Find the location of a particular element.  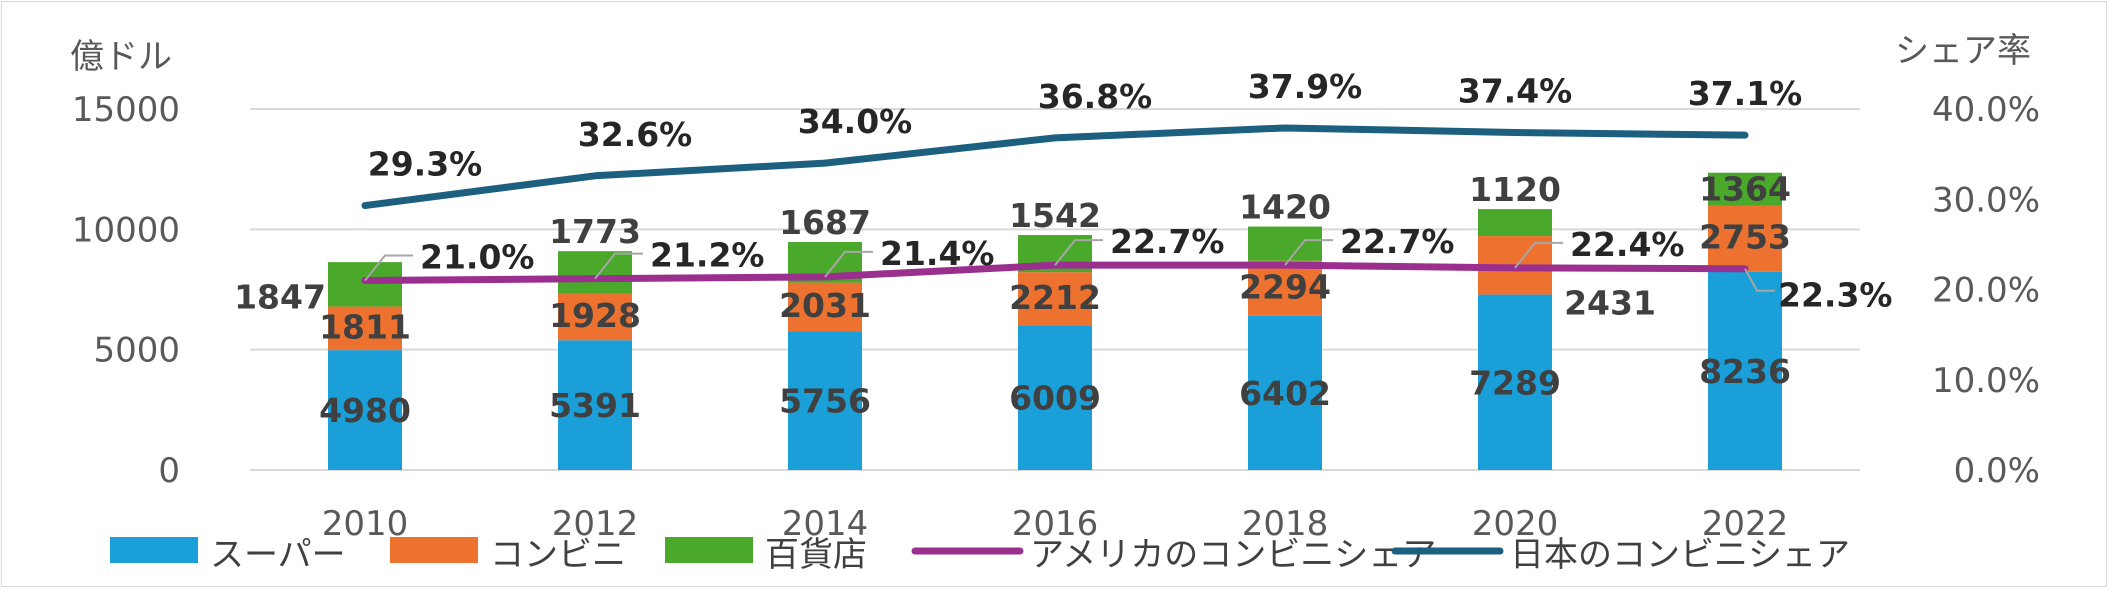

y2-tick-label: 30.0% is located at coordinates (1986, 200).